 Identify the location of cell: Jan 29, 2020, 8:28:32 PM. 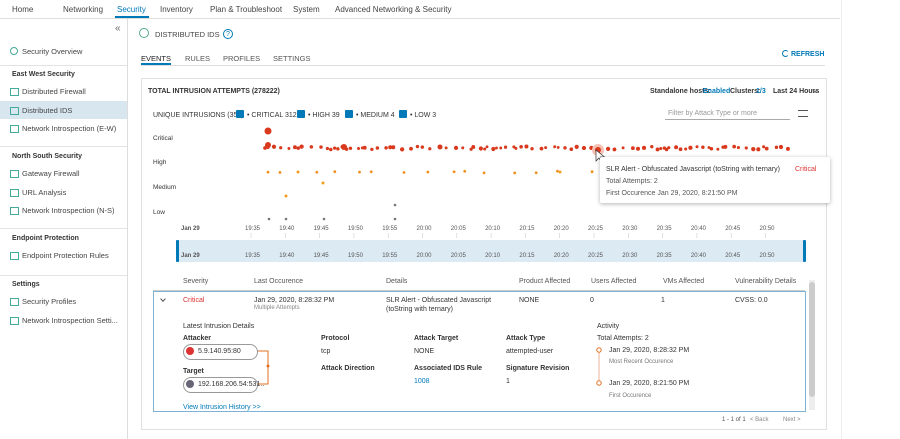
(294, 300).